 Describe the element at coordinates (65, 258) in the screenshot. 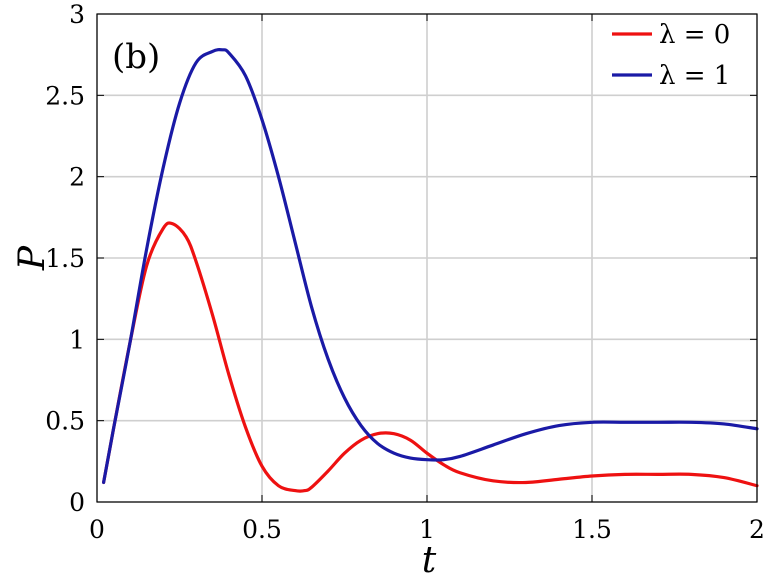

I see `y-tick-label: 1.5` at that location.